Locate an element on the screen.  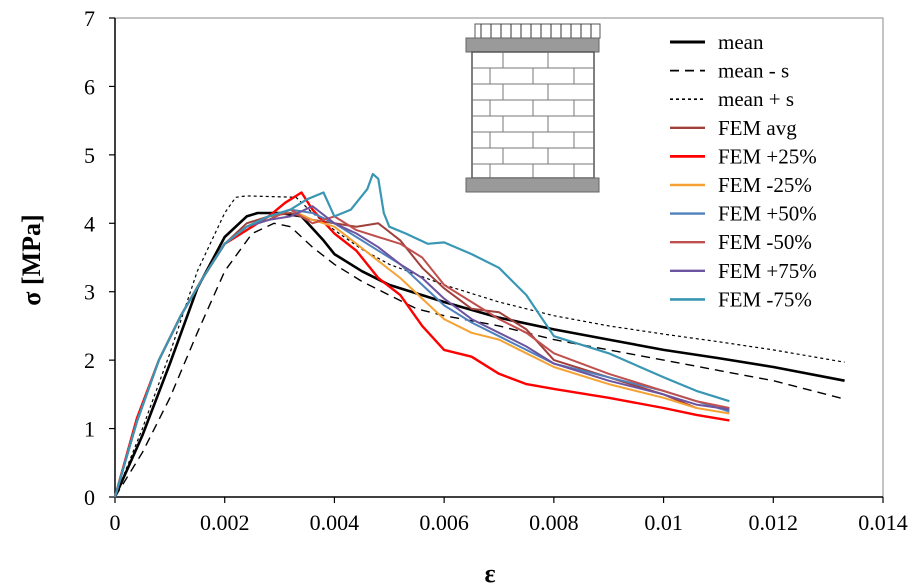
x-tick-label: 0.006 is located at coordinates (444, 522).